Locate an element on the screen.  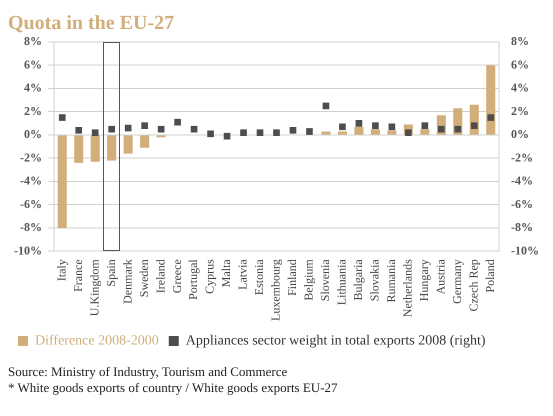
source-note: Source: Ministry of Industry, Tourism and Commerce is located at coordinates (148, 372).